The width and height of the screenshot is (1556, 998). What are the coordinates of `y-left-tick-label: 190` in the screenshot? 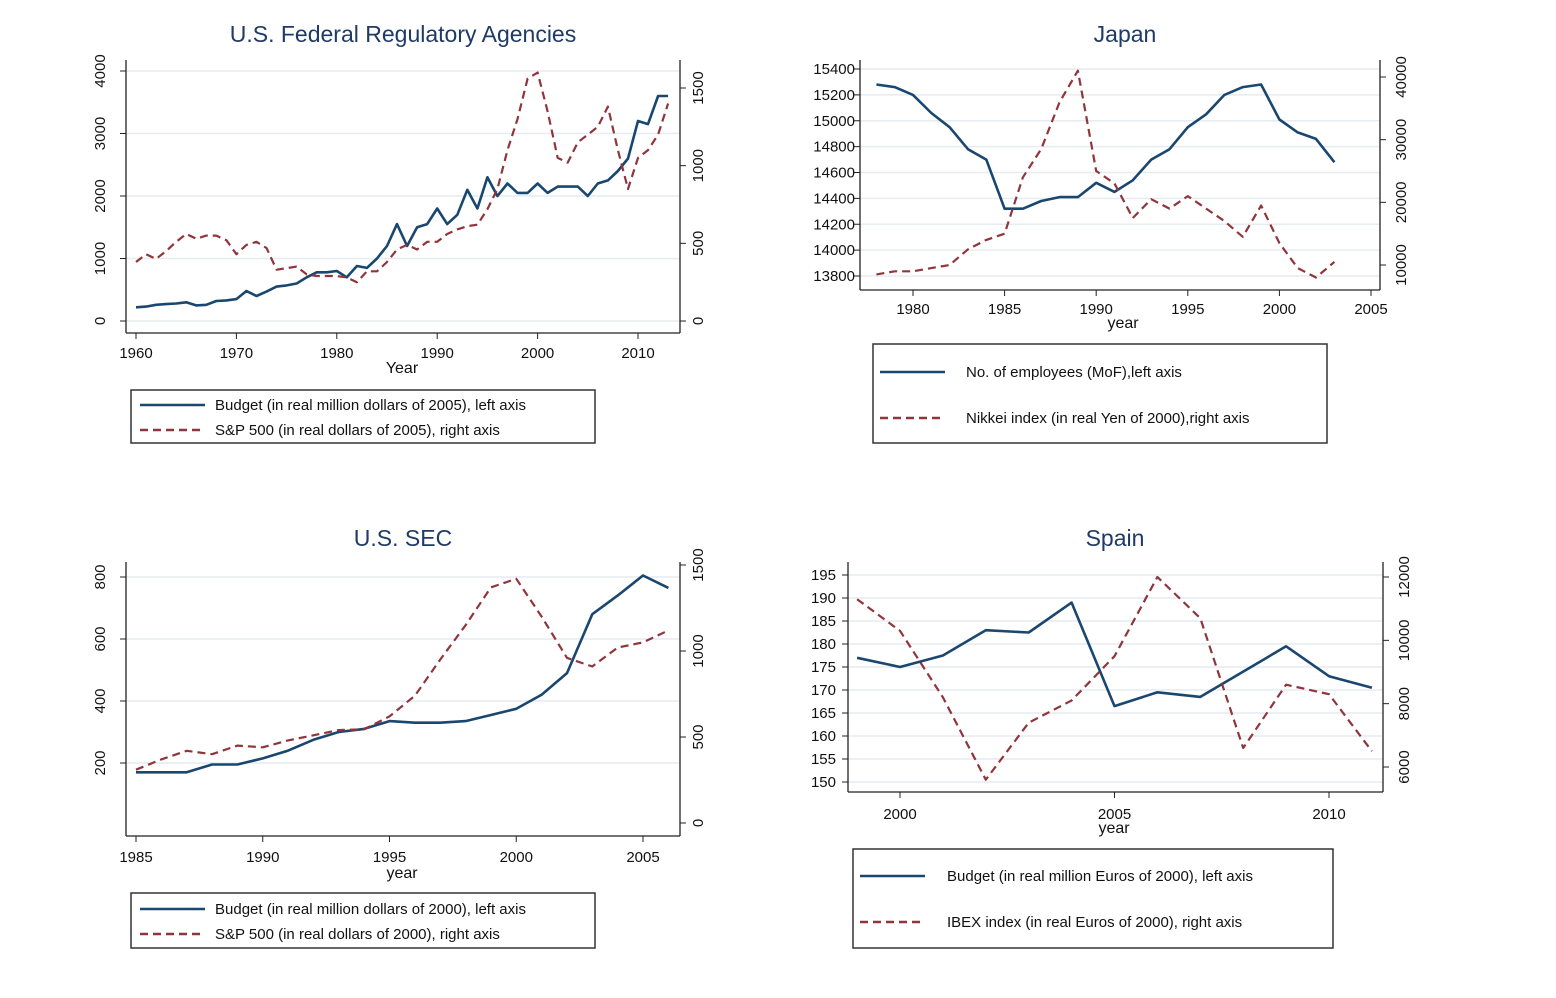 It's located at (823, 598).